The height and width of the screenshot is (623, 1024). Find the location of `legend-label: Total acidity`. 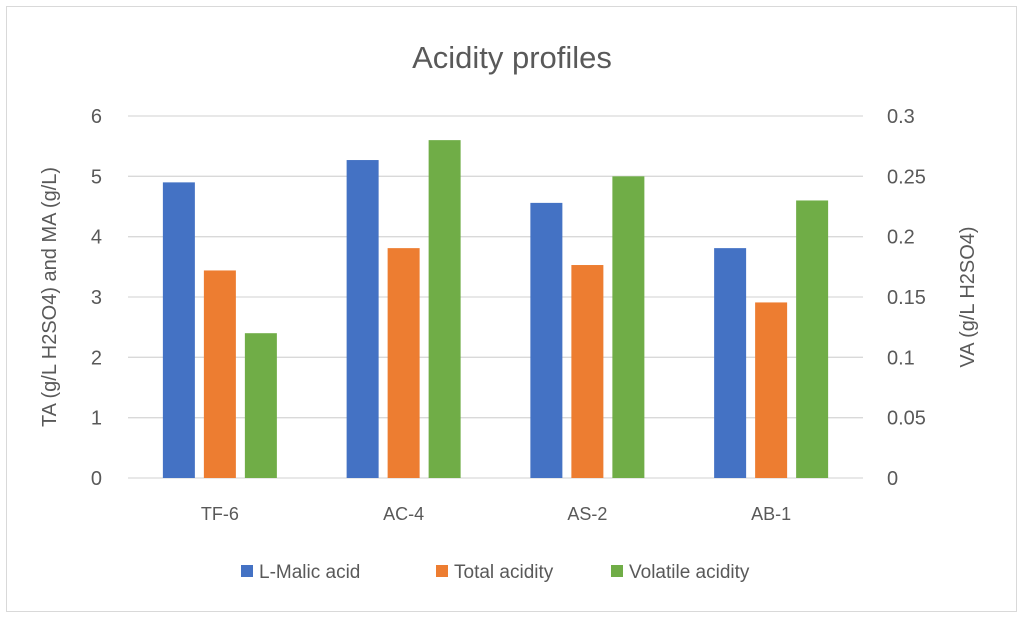

legend-label: Total acidity is located at coordinates (504, 572).